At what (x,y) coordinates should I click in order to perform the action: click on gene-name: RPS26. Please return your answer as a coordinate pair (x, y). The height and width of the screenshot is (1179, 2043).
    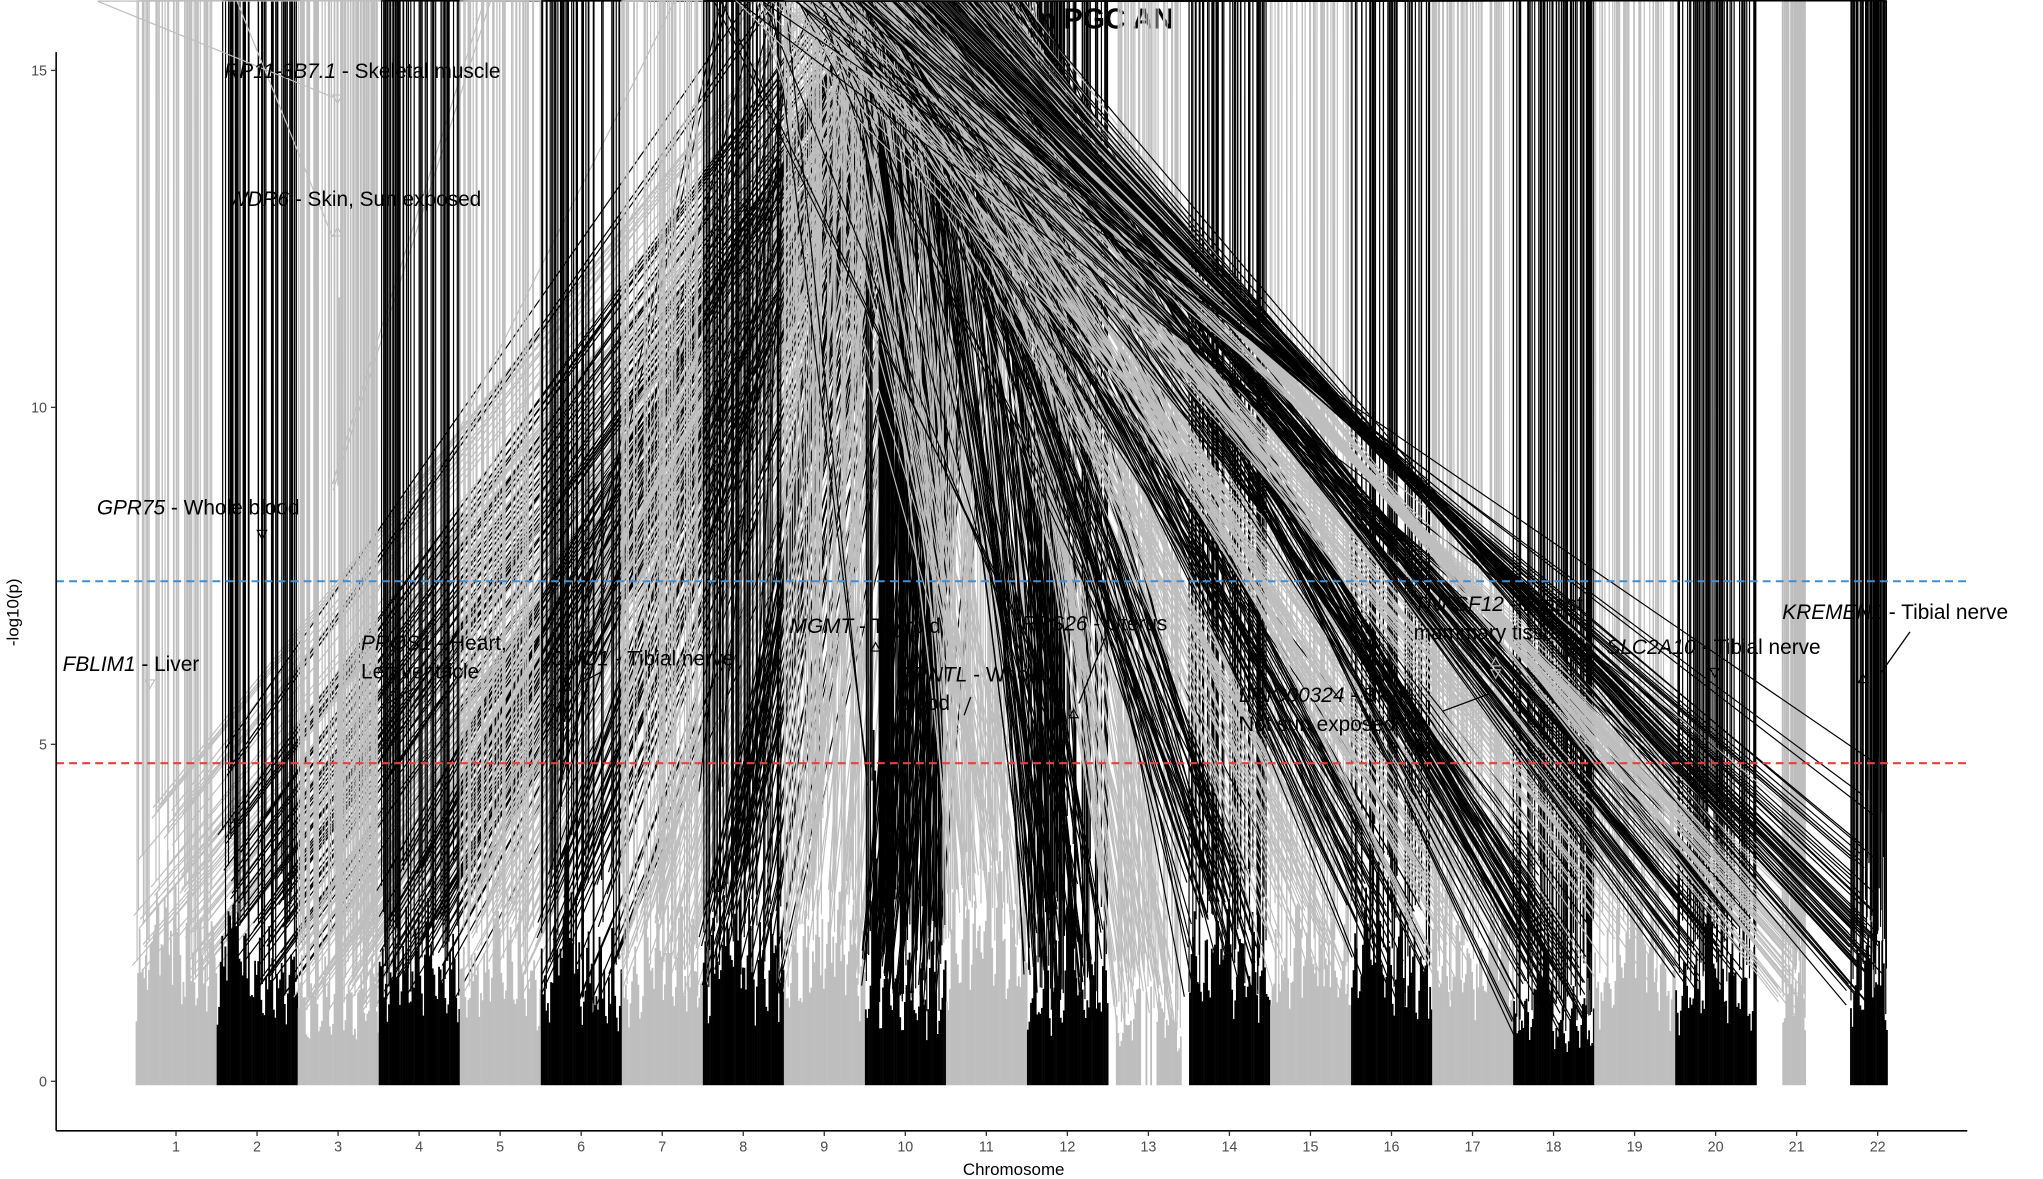
    Looking at the image, I should click on (1055, 624).